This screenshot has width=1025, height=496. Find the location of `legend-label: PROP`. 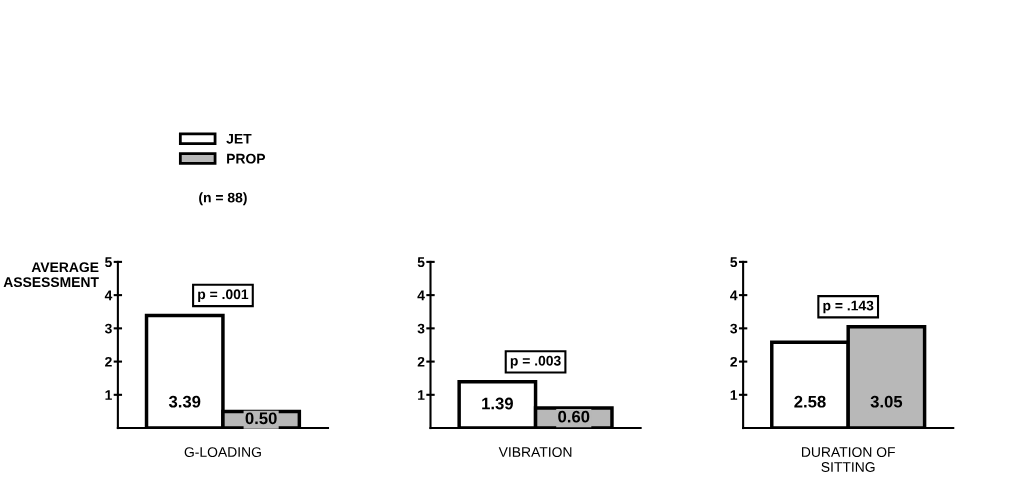

legend-label: PROP is located at coordinates (246, 158).